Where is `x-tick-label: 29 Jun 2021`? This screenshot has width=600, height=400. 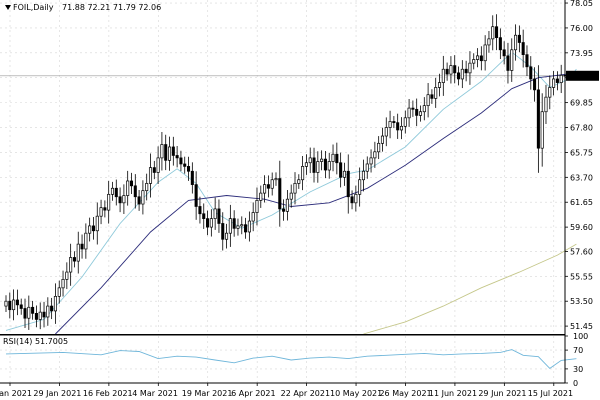 x-tick-label: 29 Jun 2021 is located at coordinates (502, 393).